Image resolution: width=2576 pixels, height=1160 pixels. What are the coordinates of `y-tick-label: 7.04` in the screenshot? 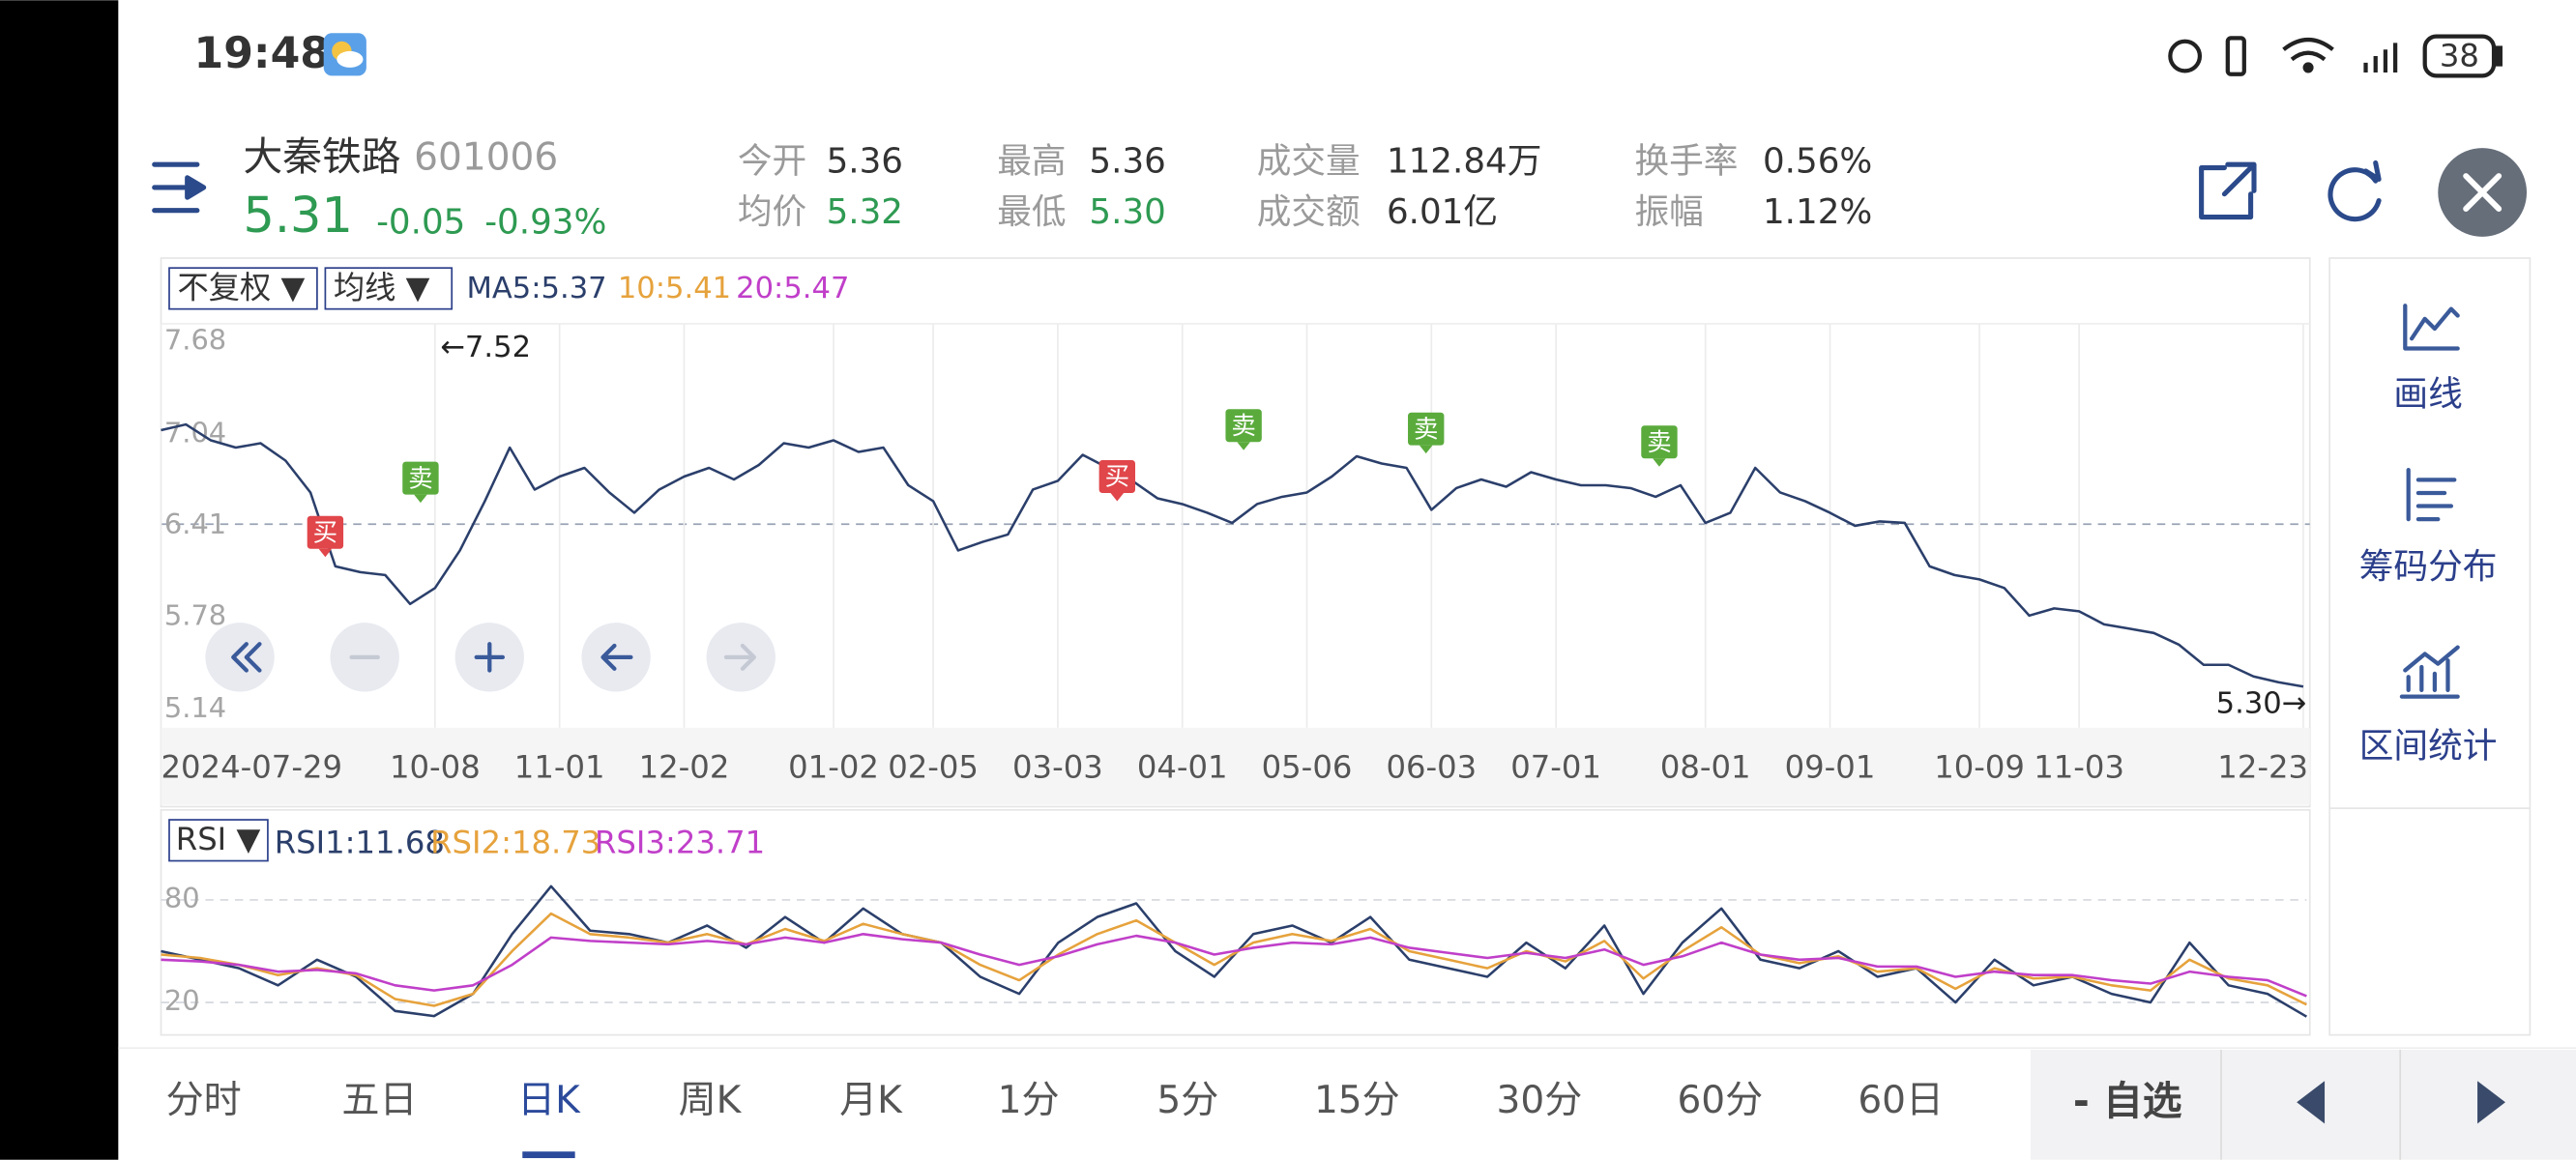 It's located at (195, 434).